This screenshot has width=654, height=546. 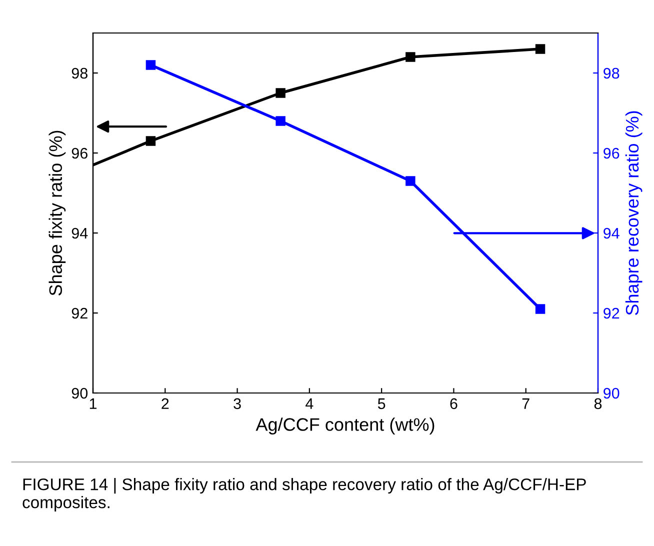 I want to click on y-tick-label: 98, so click(x=80, y=73).